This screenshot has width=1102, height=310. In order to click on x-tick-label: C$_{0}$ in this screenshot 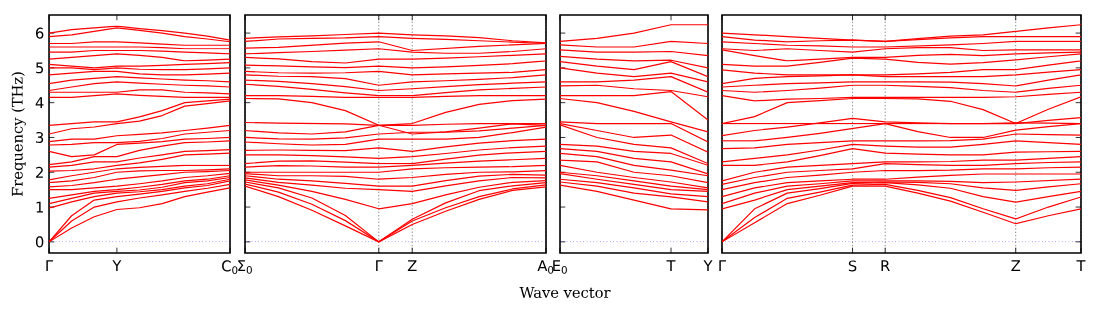, I will do `click(230, 267)`.